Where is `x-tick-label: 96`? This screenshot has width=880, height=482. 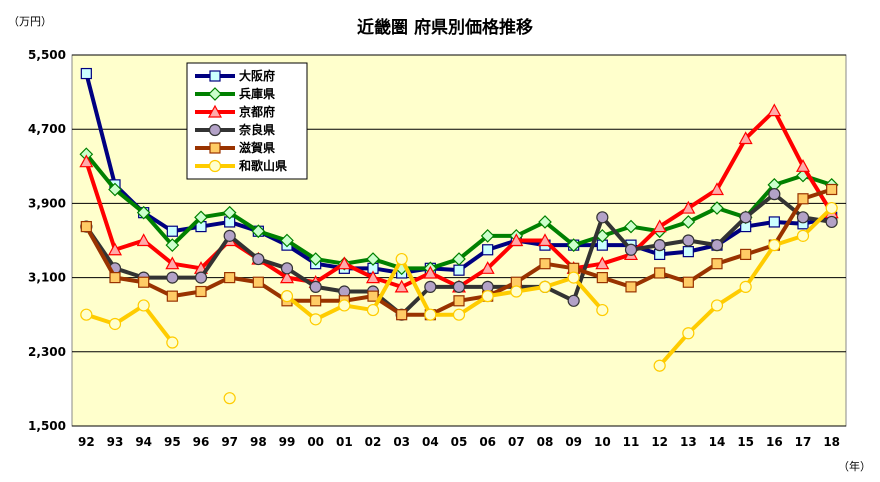 x-tick-label: 96 is located at coordinates (201, 442).